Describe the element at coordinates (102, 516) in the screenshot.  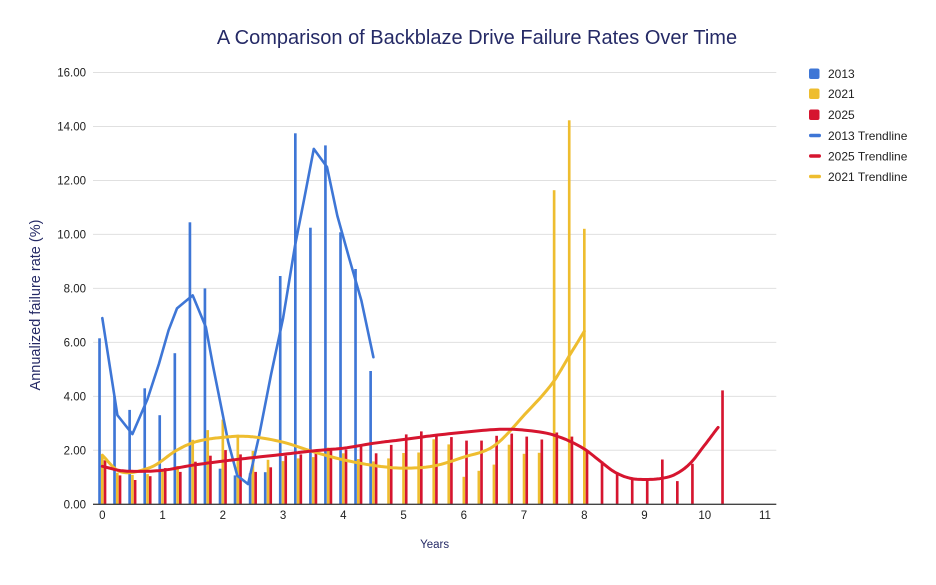
I see `svg-text: 0` at that location.